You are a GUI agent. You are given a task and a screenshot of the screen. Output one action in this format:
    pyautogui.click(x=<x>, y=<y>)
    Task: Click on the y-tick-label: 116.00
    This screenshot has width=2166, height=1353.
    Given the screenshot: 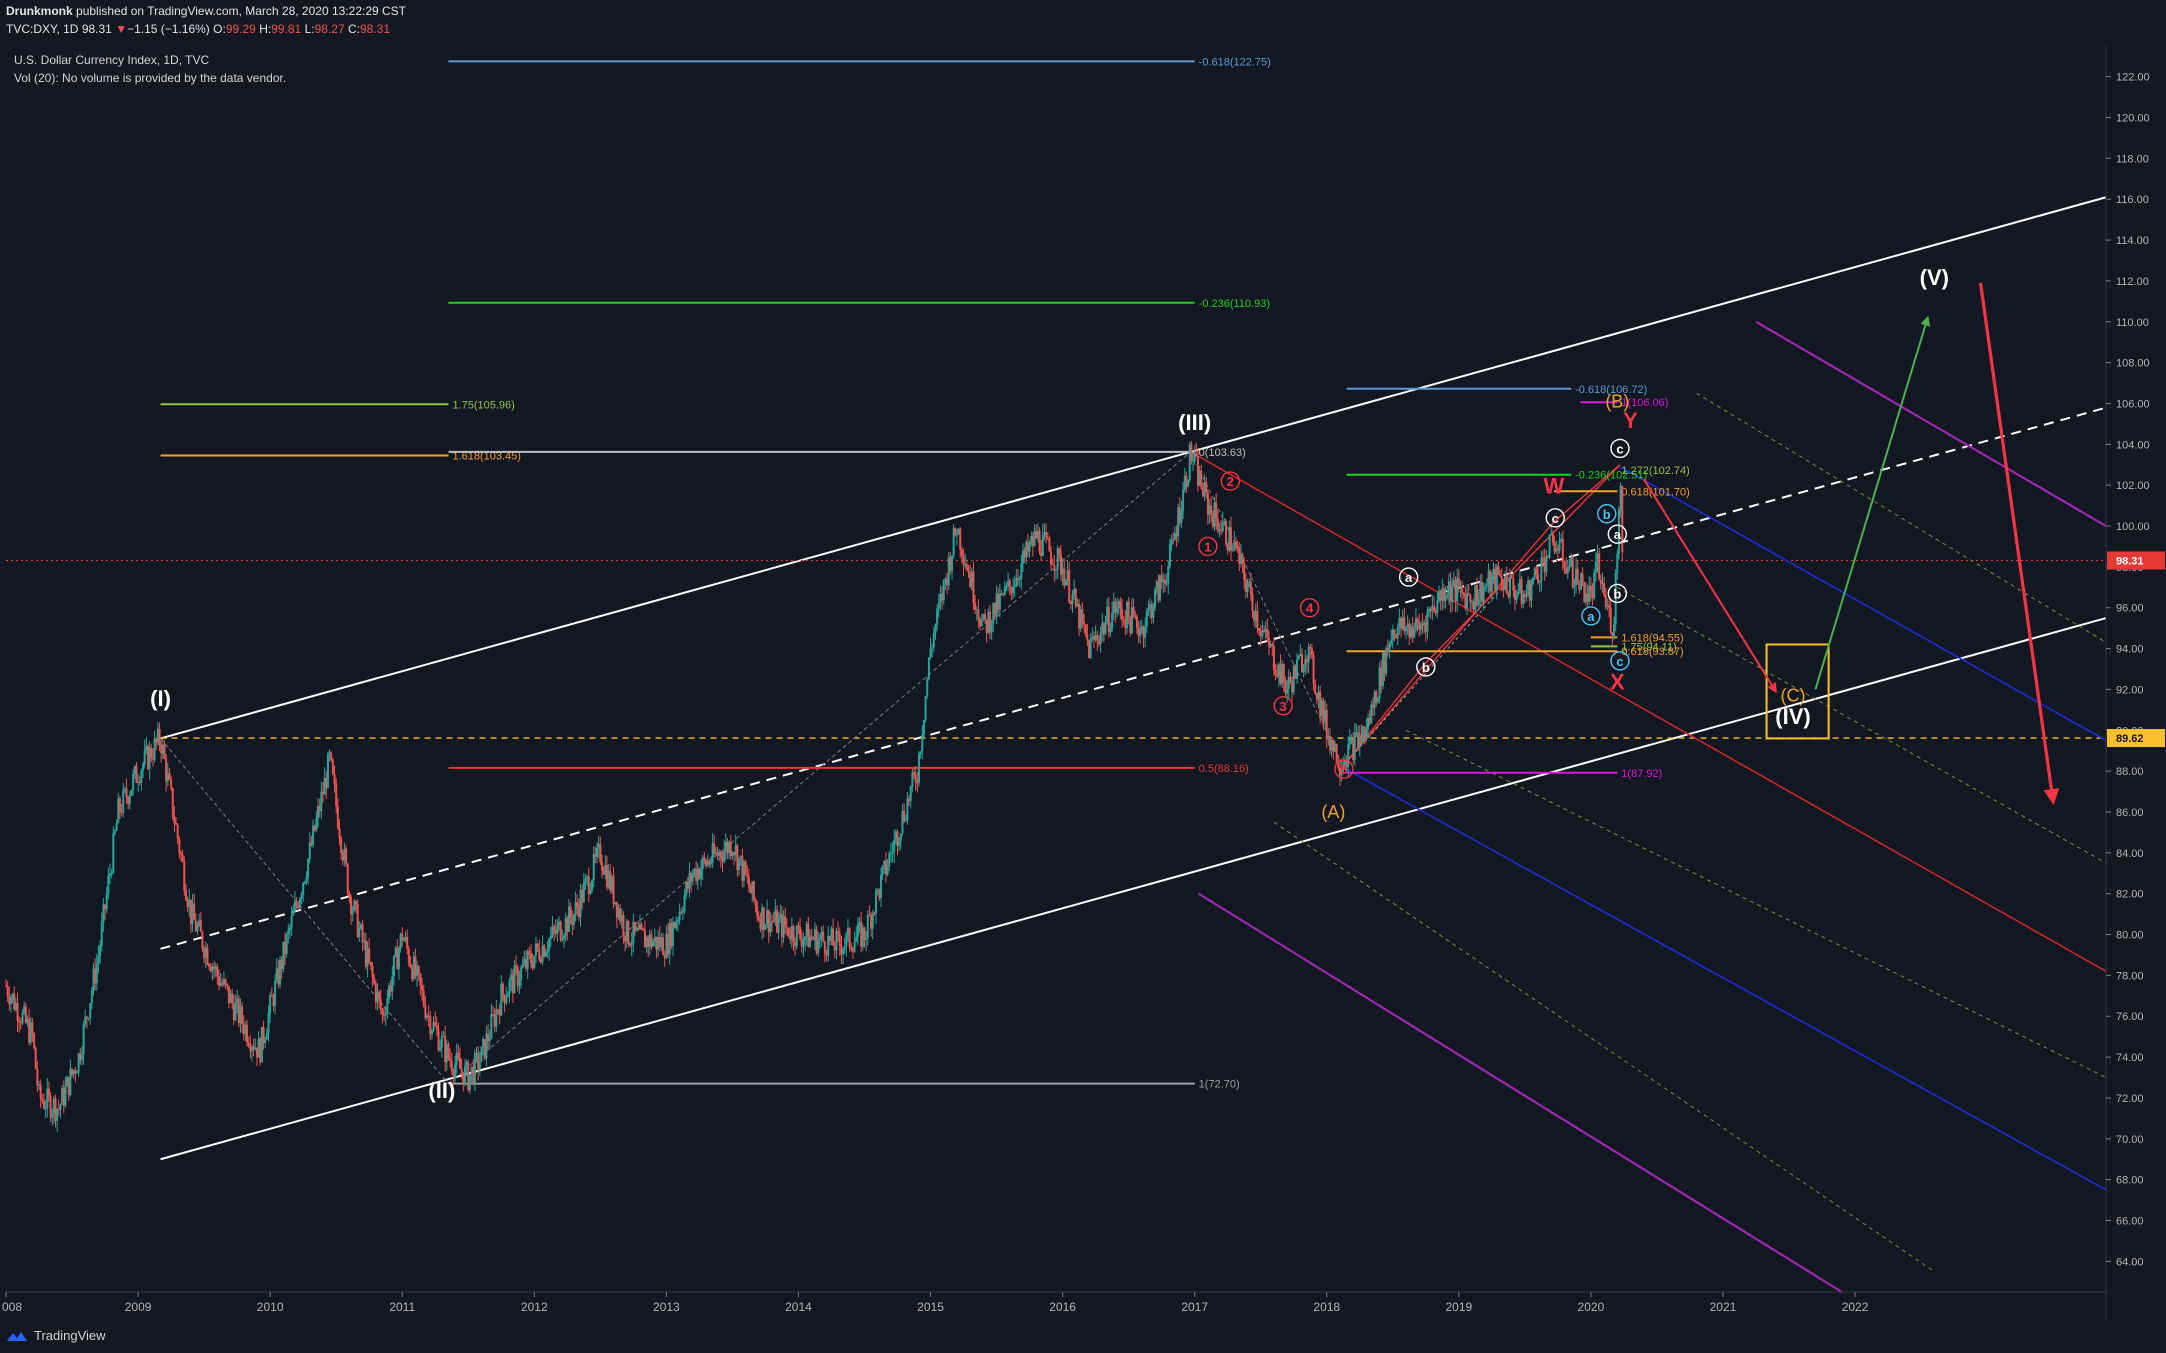 What is the action you would take?
    pyautogui.click(x=2132, y=200)
    